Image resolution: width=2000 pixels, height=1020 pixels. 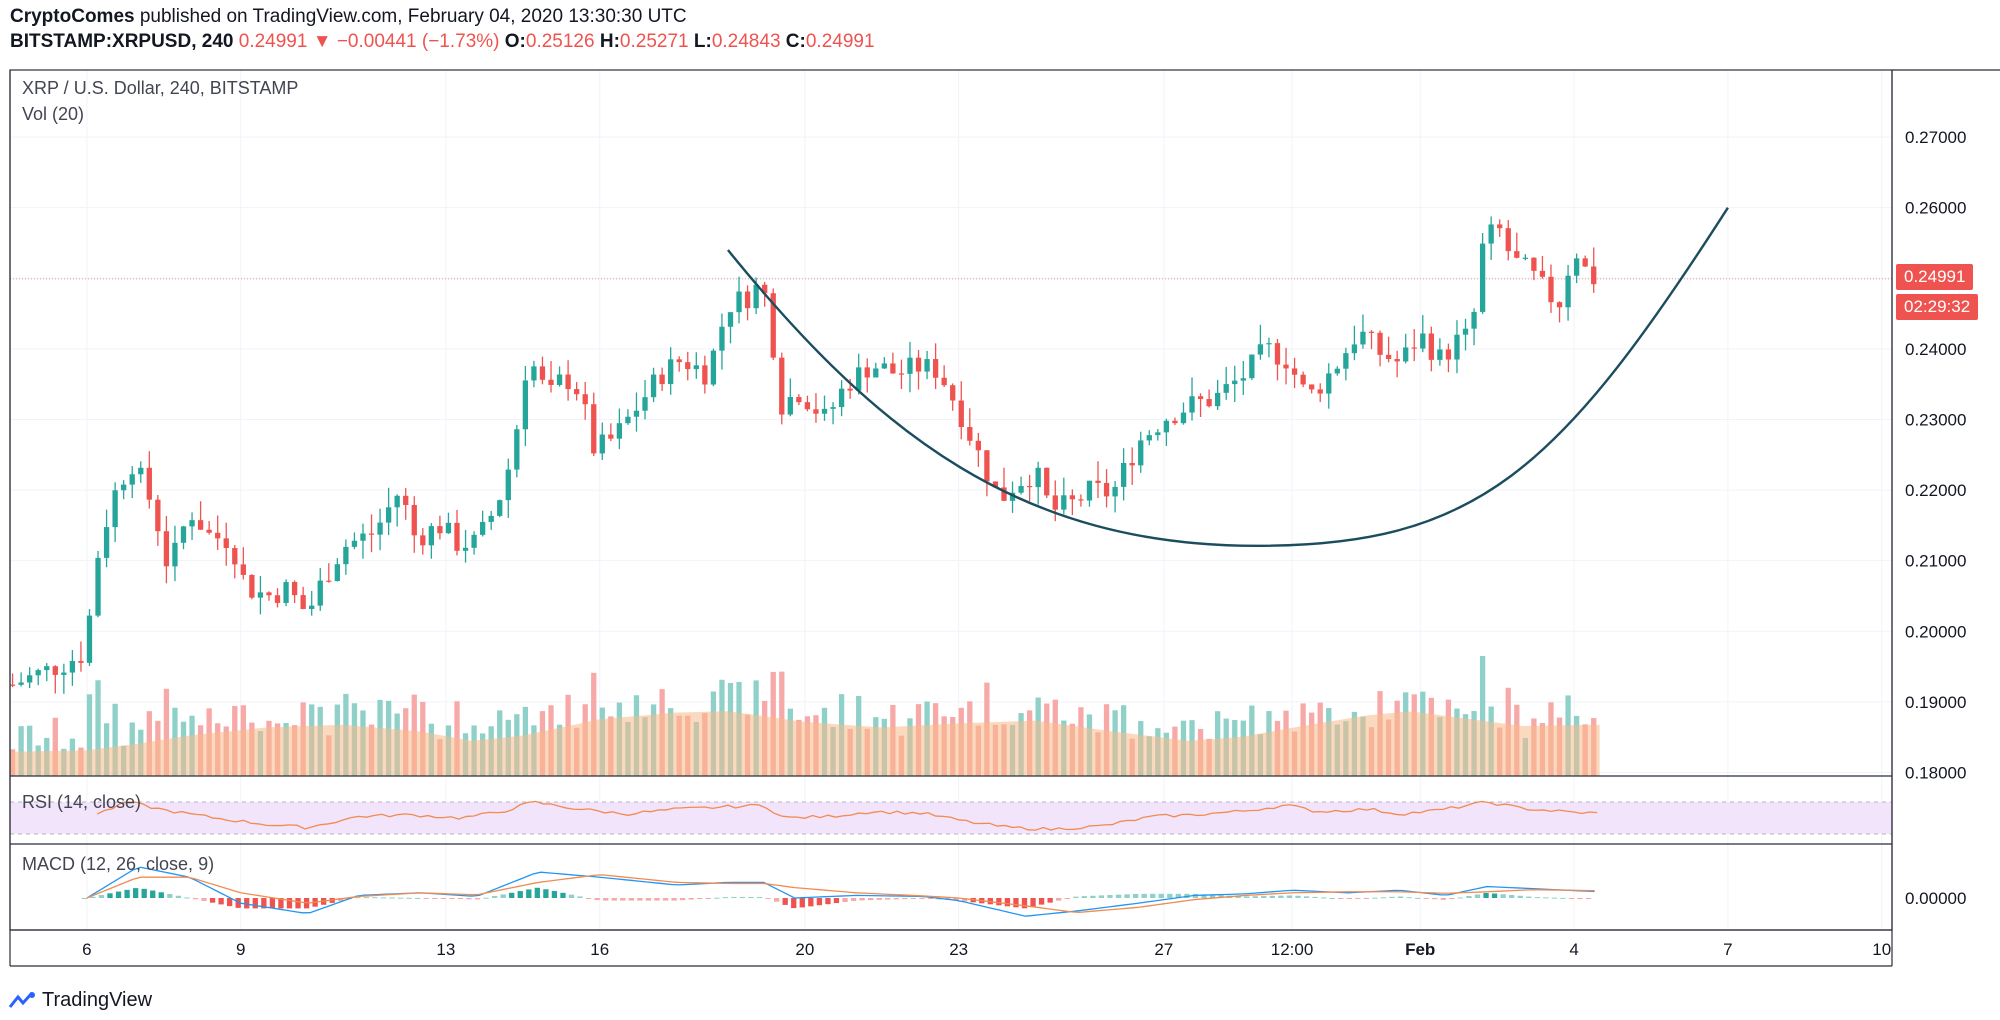 I want to click on last-price-label: 0.24991, so click(x=1935, y=277).